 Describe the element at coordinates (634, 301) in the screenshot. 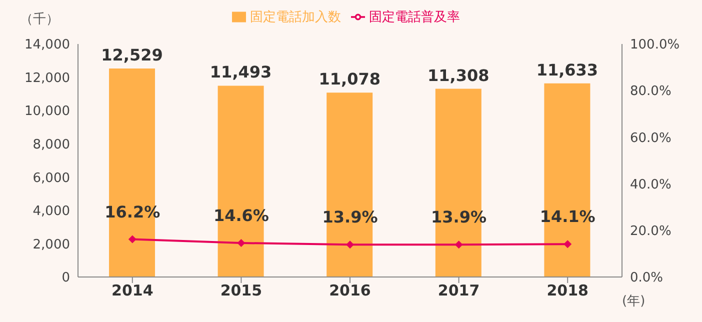

I see `x-axis-title: (年)` at that location.